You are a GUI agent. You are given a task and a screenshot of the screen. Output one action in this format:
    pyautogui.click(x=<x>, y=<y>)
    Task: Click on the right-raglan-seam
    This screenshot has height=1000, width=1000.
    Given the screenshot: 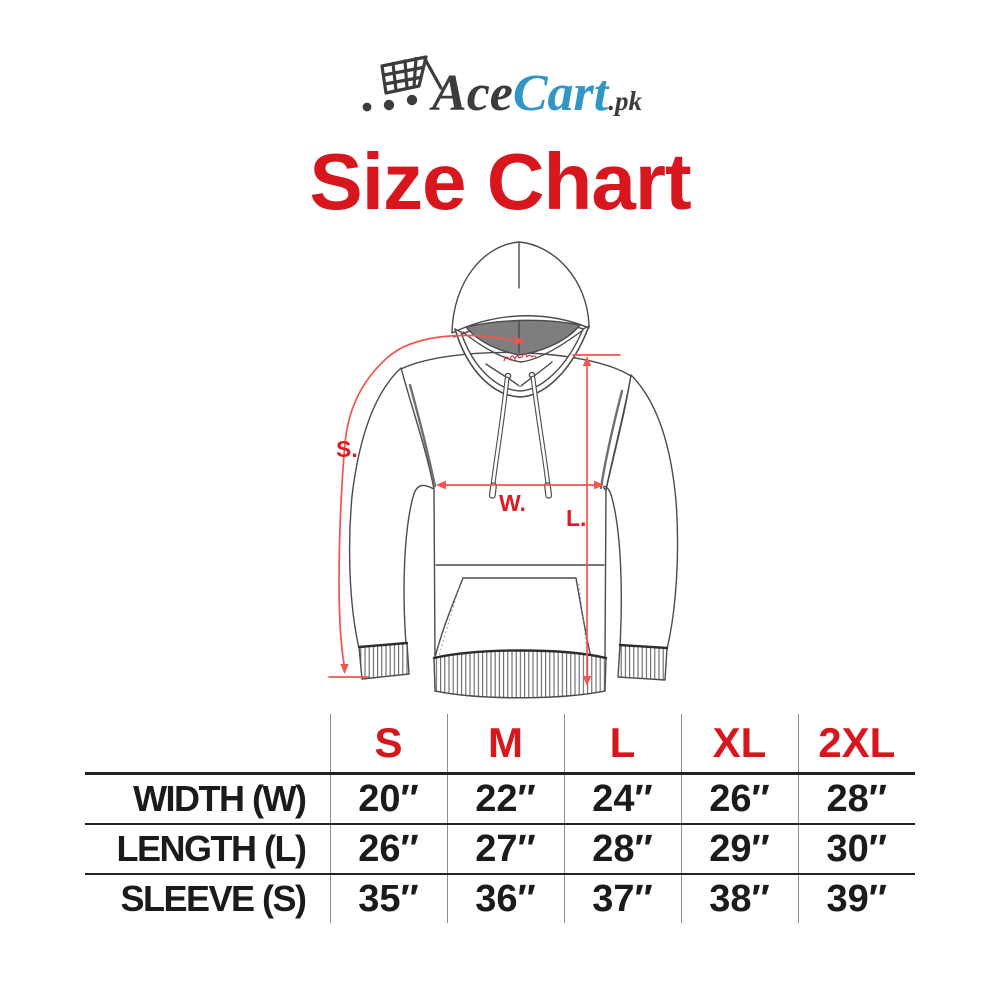 What is the action you would take?
    pyautogui.click(x=611, y=439)
    